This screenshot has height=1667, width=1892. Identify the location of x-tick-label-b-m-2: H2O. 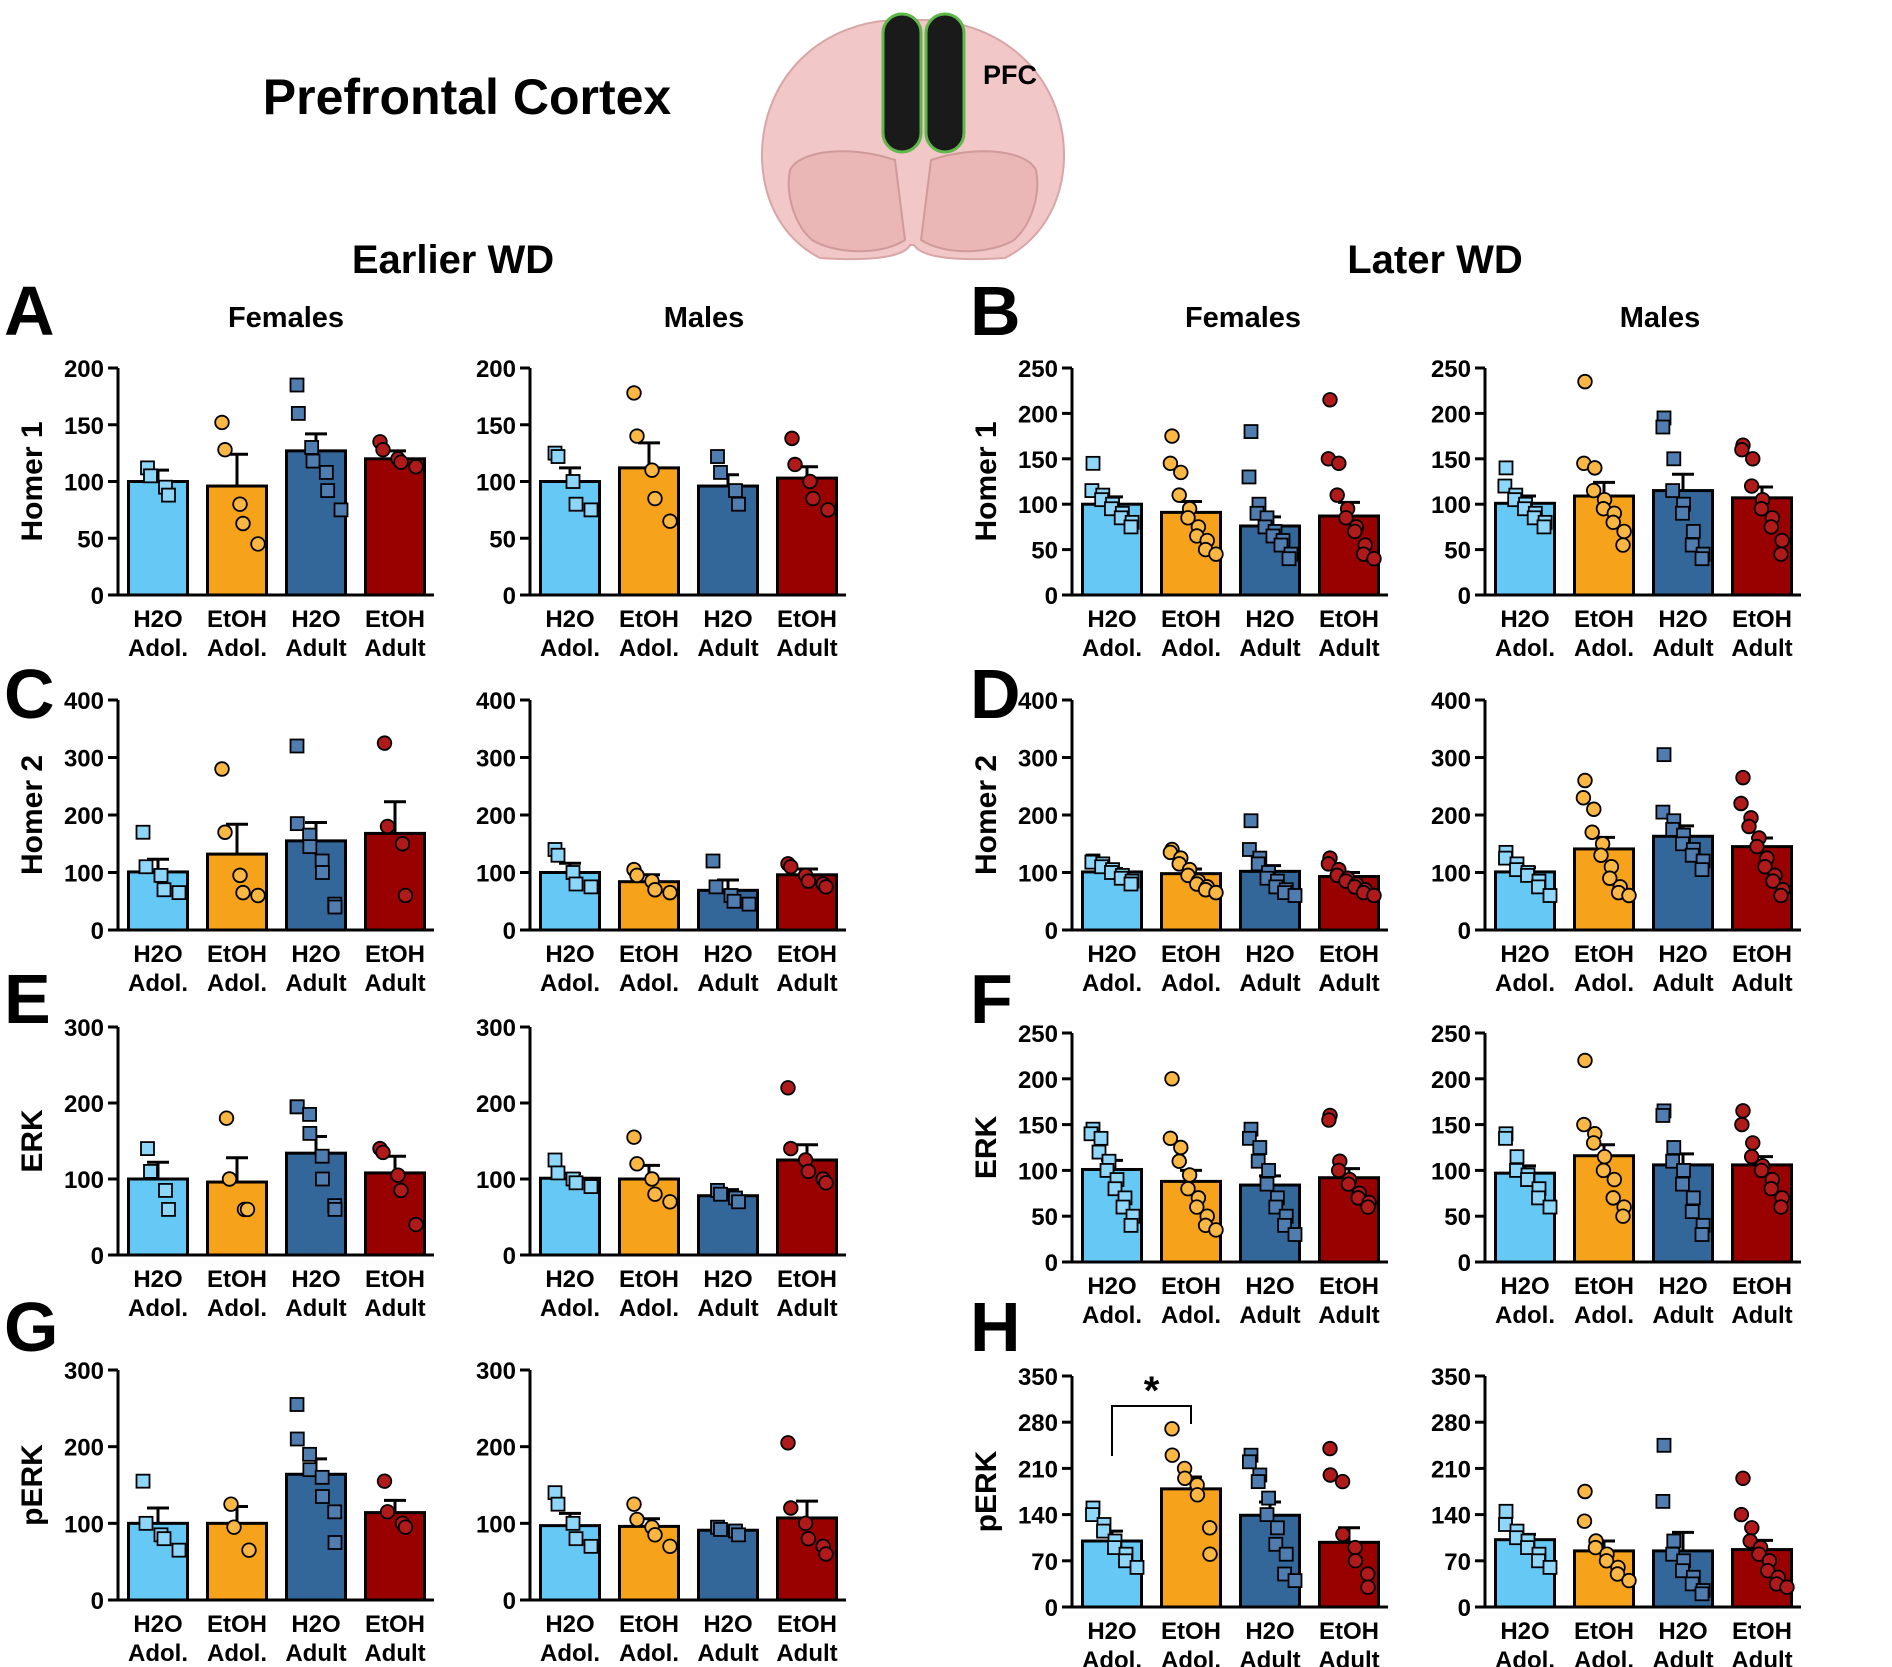
(1682, 619).